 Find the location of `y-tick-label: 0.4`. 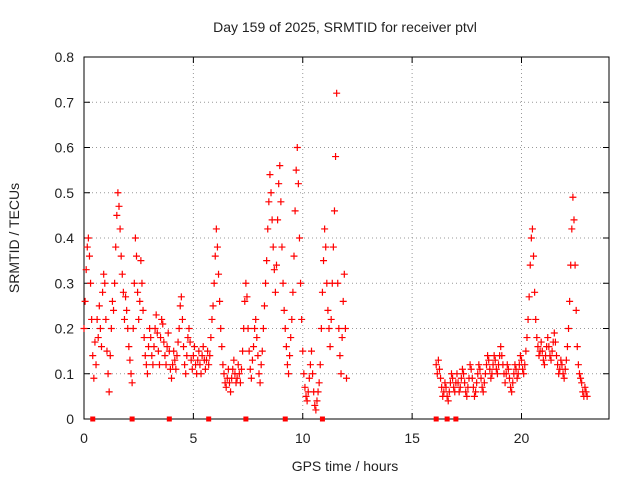

y-tick-label: 0.4 is located at coordinates (65, 238).